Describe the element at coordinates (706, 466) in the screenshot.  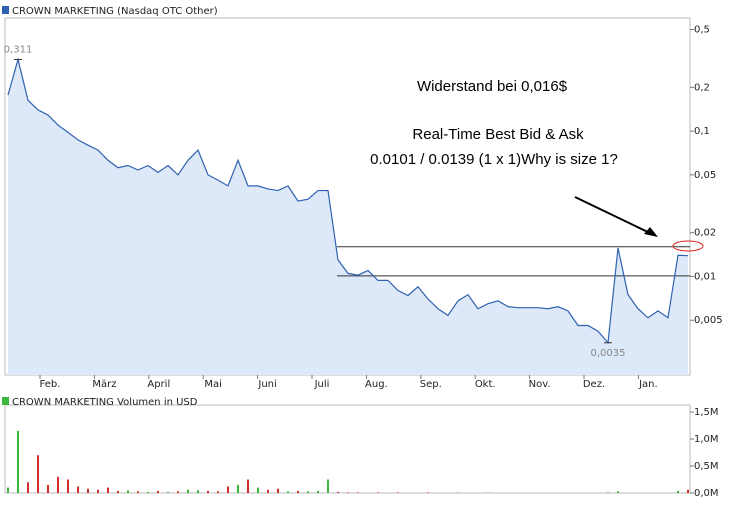
I see `y-tick-label: 0,5M` at that location.